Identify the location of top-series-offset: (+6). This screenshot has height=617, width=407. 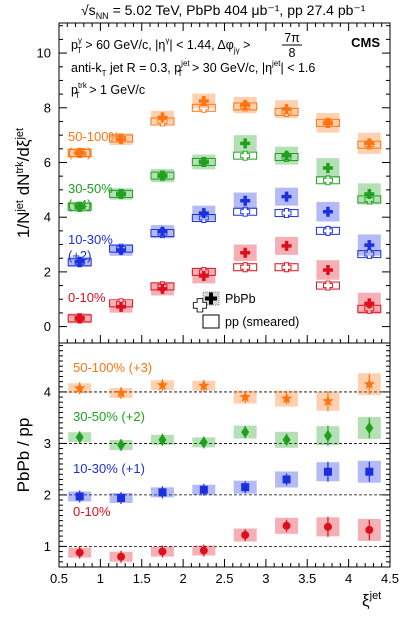
(79, 152).